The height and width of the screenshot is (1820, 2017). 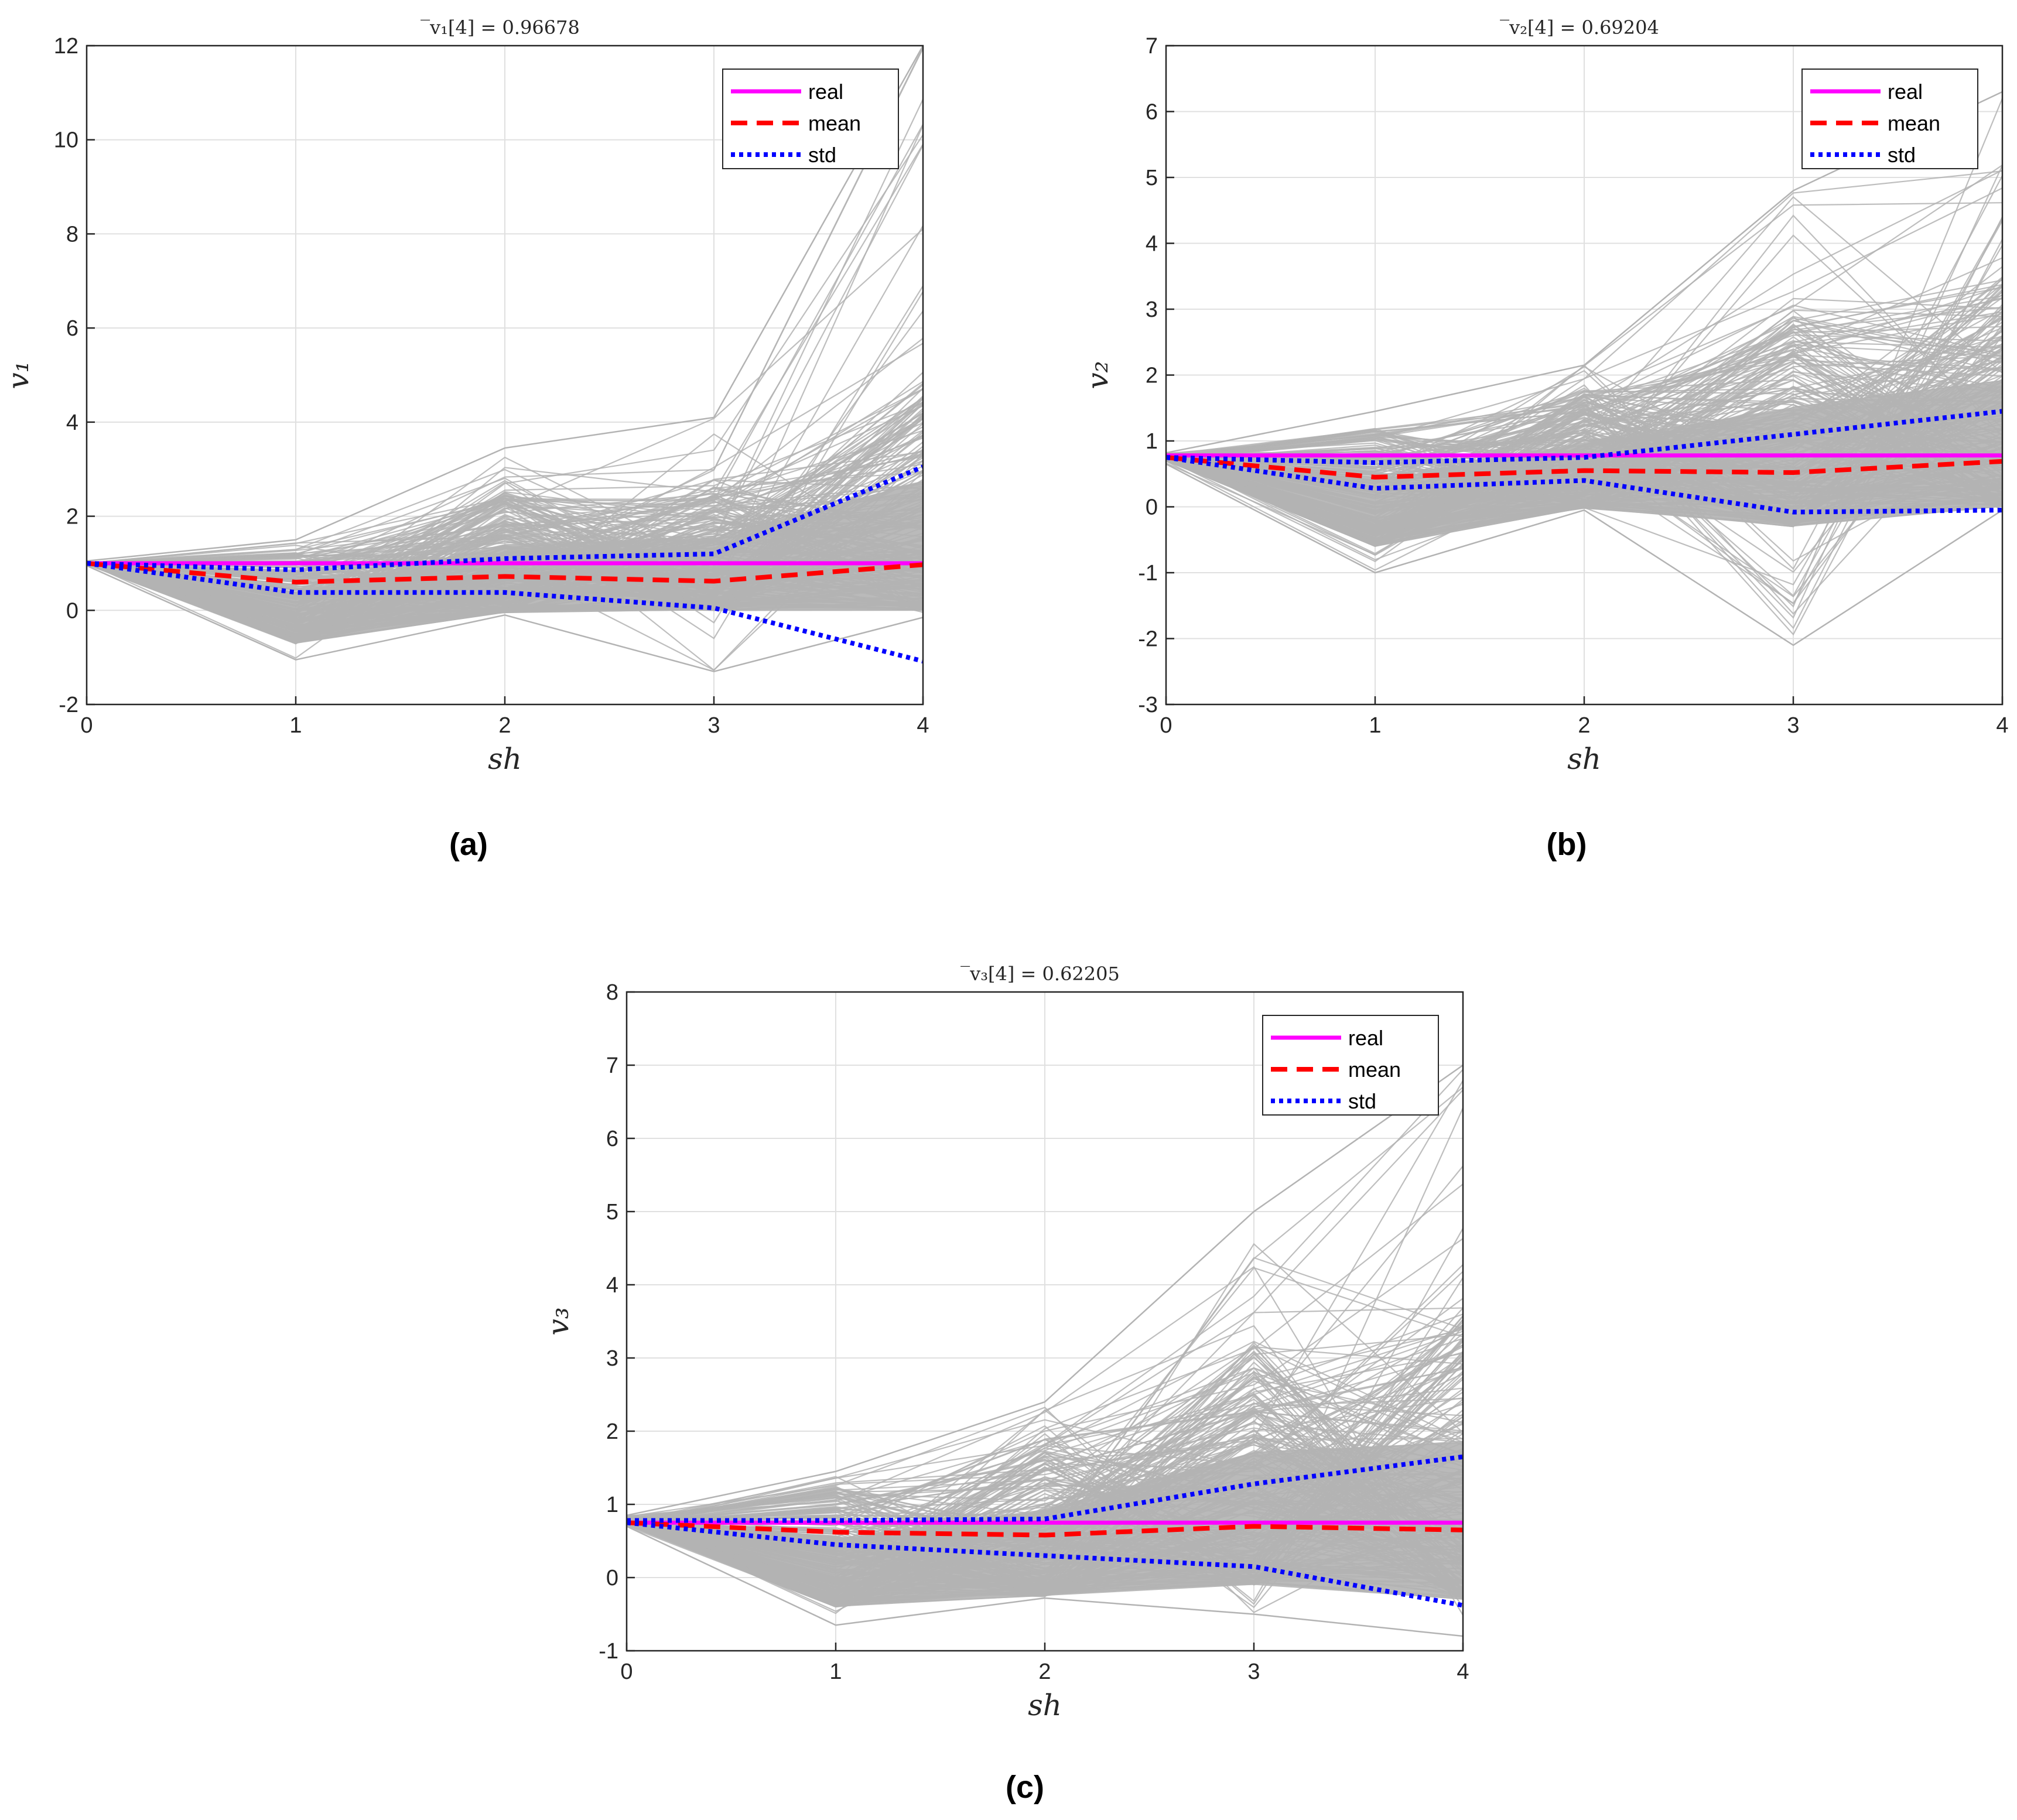 I want to click on y-tick-label: 10, so click(x=66, y=140).